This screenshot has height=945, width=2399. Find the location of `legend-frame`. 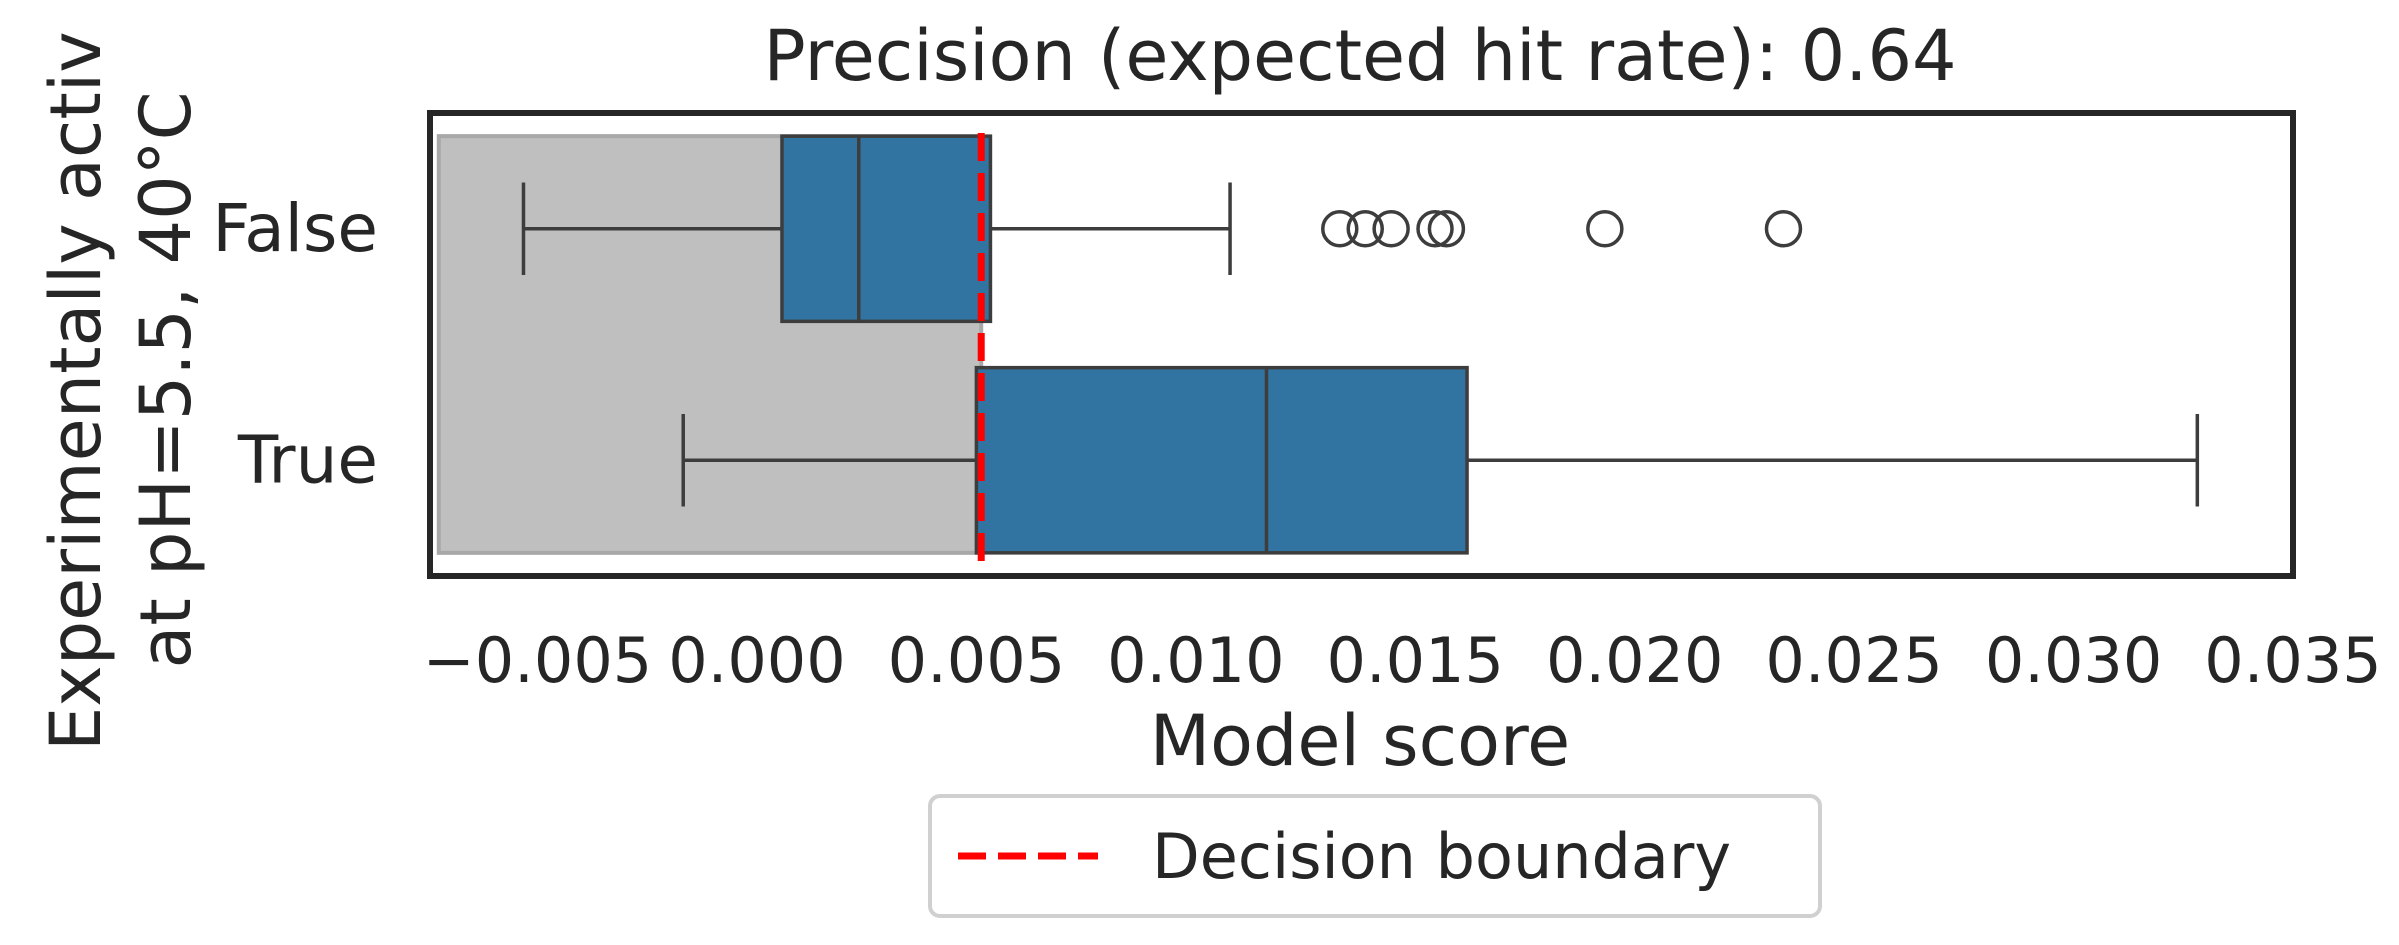

legend-frame is located at coordinates (1375, 856).